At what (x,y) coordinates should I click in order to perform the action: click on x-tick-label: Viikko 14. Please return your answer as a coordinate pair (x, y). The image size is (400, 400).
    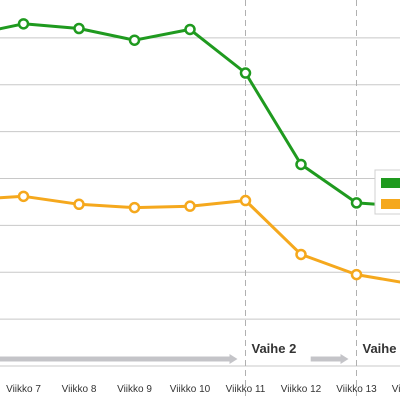
    Looking at the image, I should click on (396, 389).